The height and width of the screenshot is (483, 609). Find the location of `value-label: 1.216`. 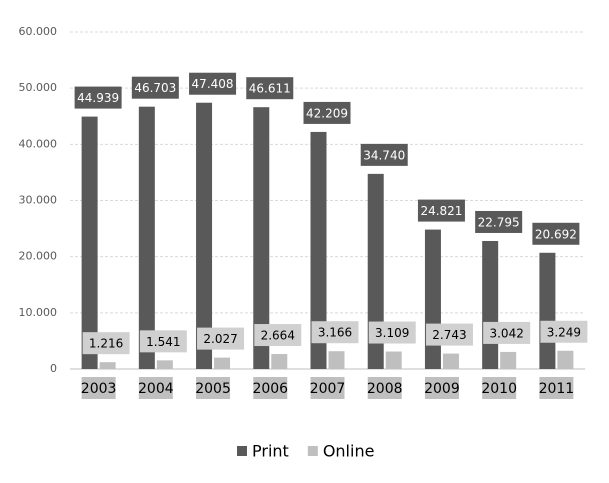

value-label: 1.216 is located at coordinates (106, 344).